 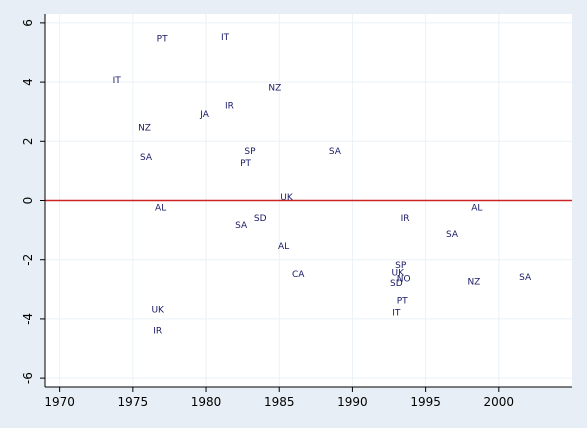 I want to click on x-tick-label: 1975, so click(x=133, y=402).